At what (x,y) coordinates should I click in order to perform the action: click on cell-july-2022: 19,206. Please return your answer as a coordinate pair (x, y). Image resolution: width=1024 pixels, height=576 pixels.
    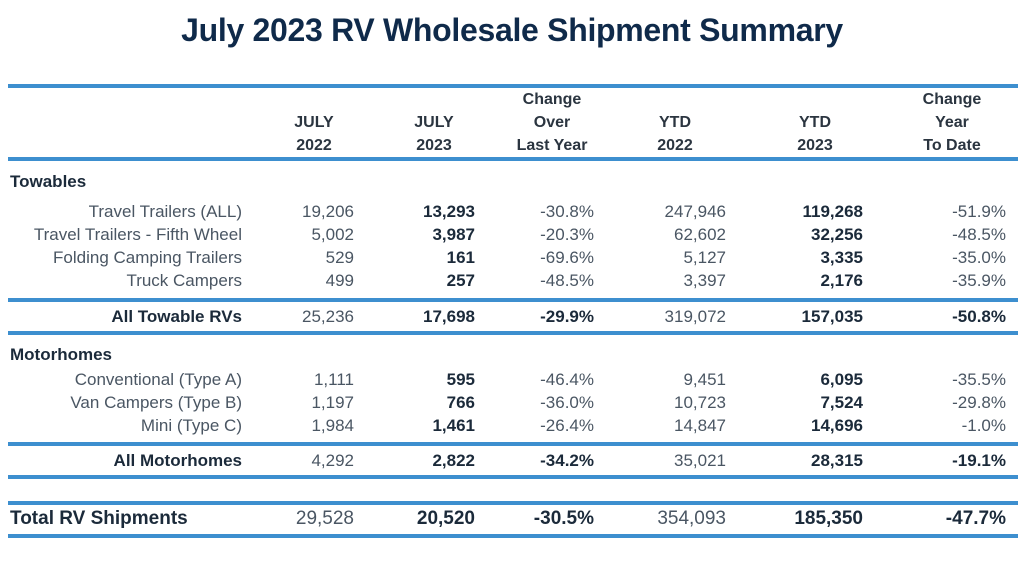
    Looking at the image, I should click on (328, 211).